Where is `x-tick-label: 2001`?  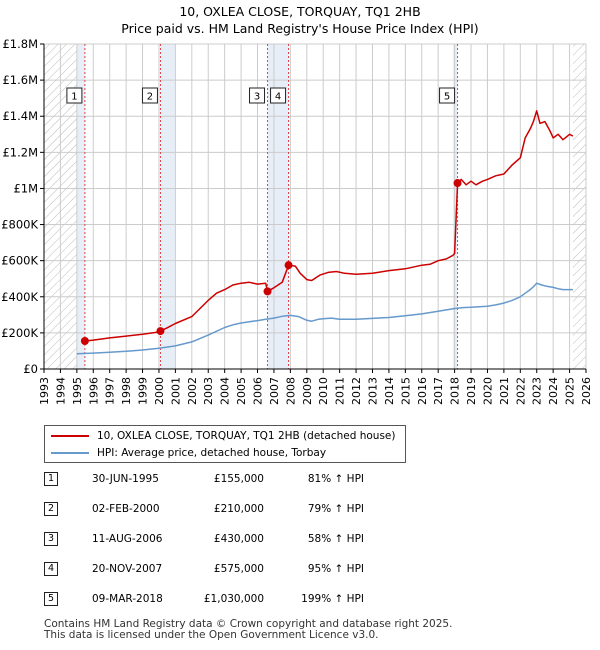
x-tick-label: 2001 is located at coordinates (175, 391).